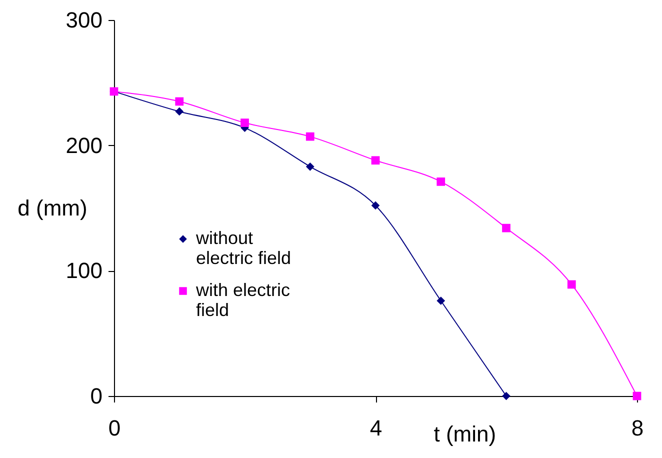  Describe the element at coordinates (465, 434) in the screenshot. I see `x-axis-title: t (min)` at that location.